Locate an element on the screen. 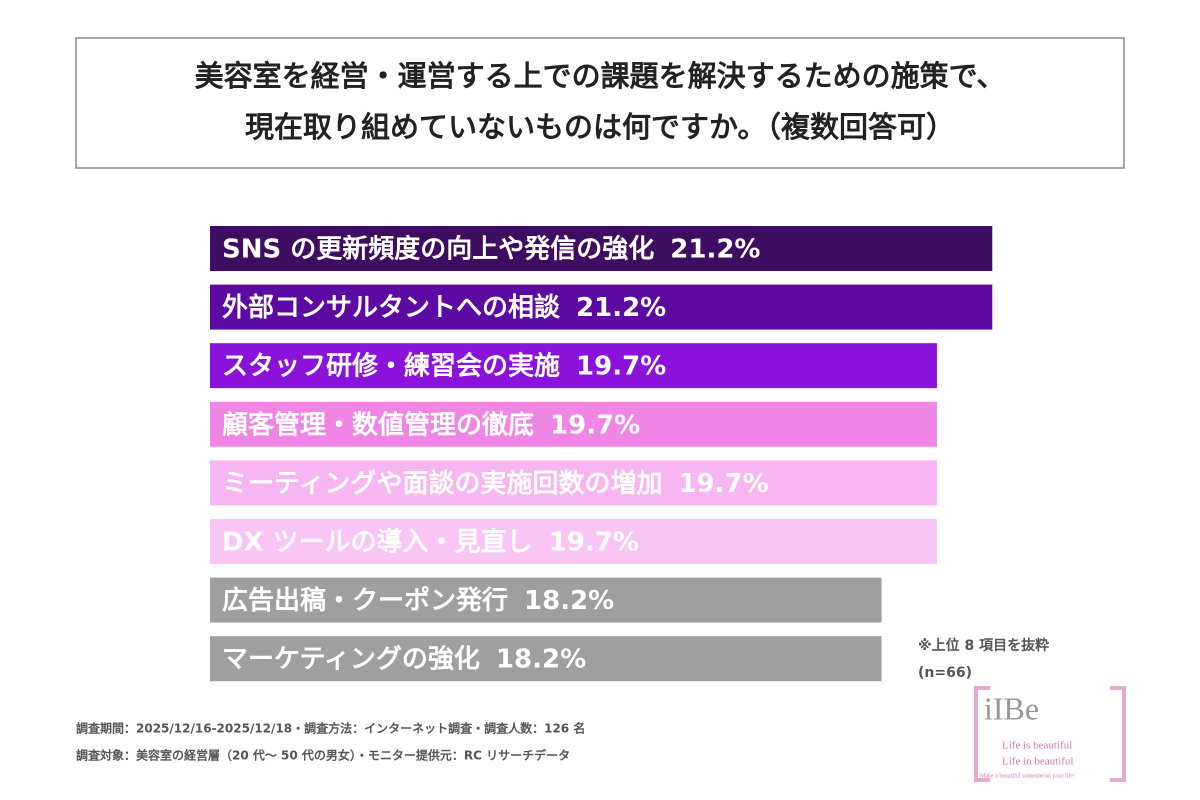 This screenshot has height=800, width=1200. bar-label: SNS の更新頻度の向上や発信の強化 21.2% is located at coordinates (491, 248).